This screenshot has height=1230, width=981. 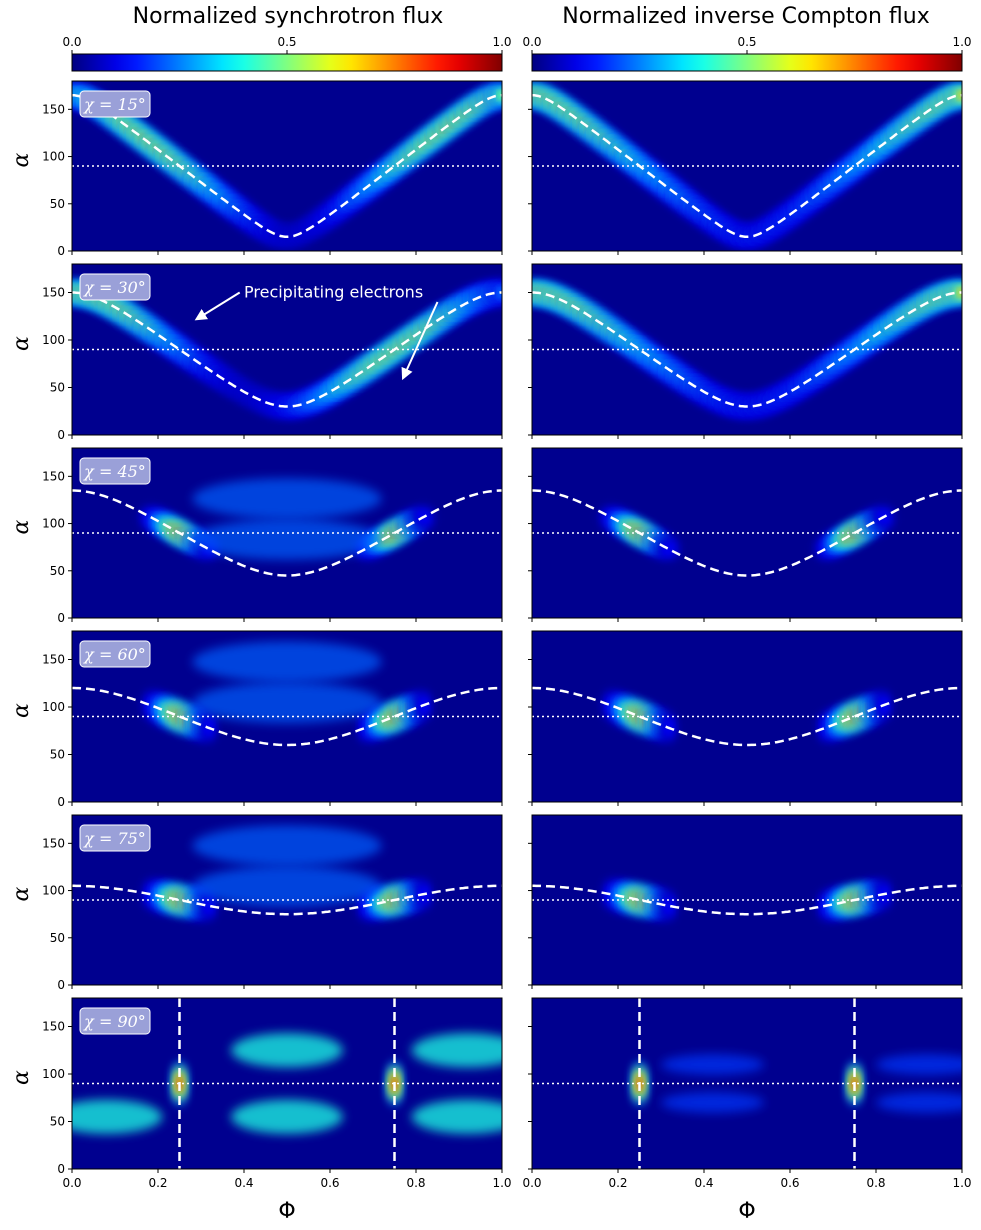 What do you see at coordinates (288, 16) in the screenshot?
I see `synchrotron-title: Normalized synchrotron flux` at bounding box center [288, 16].